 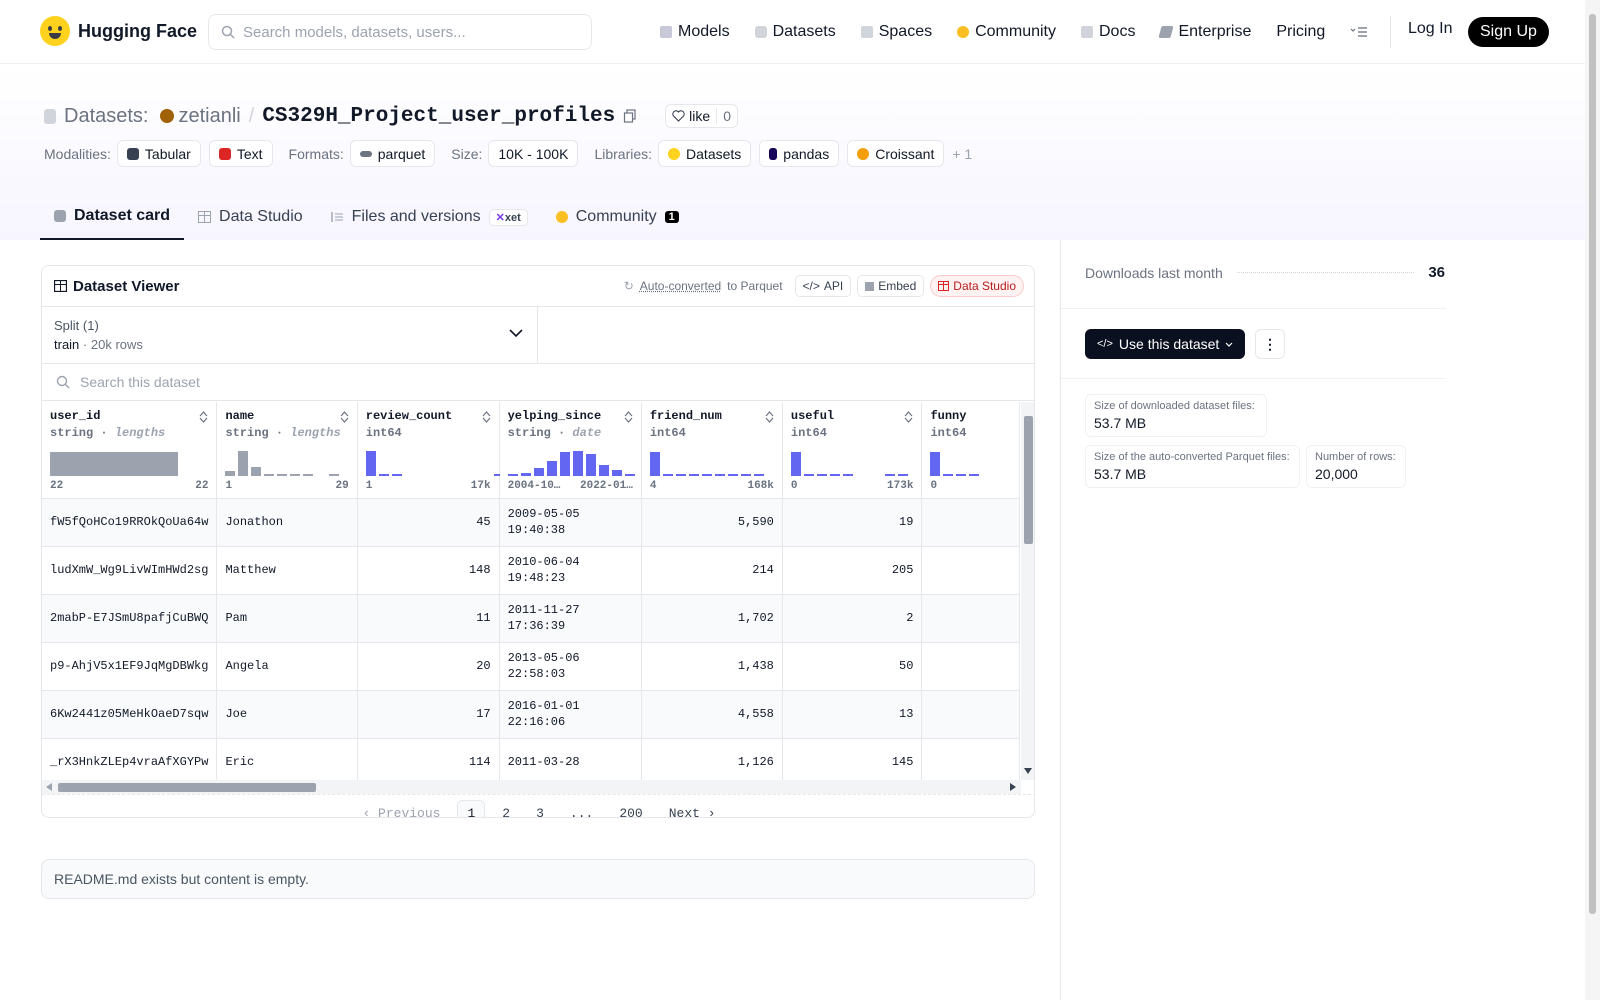 What do you see at coordinates (287, 666) in the screenshot?
I see `cell-name: Angela` at bounding box center [287, 666].